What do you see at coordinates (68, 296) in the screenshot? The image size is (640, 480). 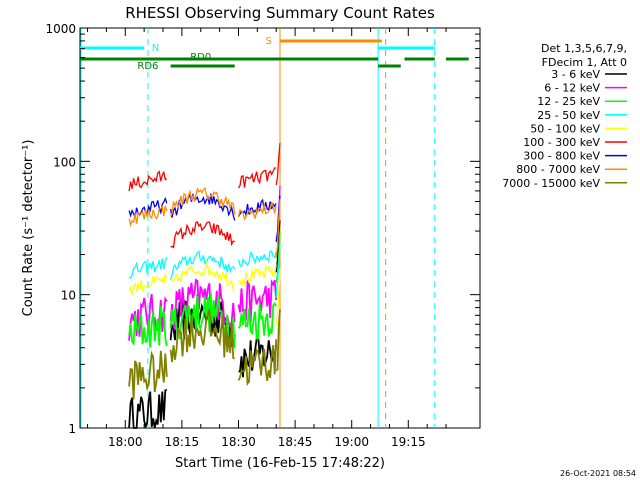 I see `y-tick-label: 10` at bounding box center [68, 296].